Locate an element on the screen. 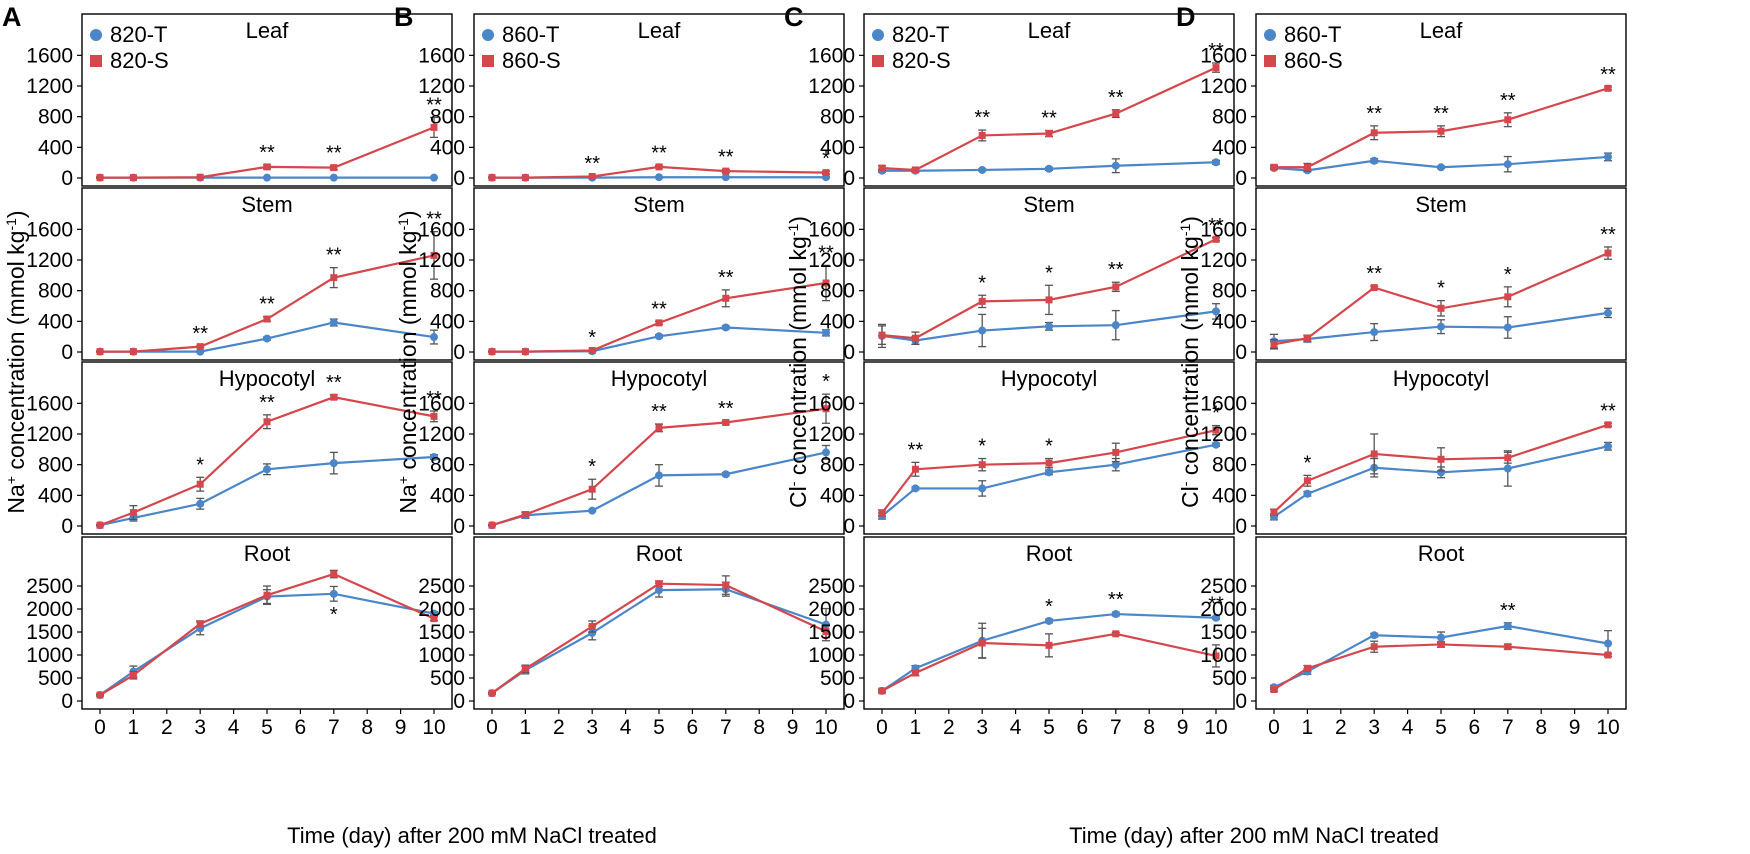 This screenshot has width=1750, height=854. x-tick-label: 1 is located at coordinates (134, 727).